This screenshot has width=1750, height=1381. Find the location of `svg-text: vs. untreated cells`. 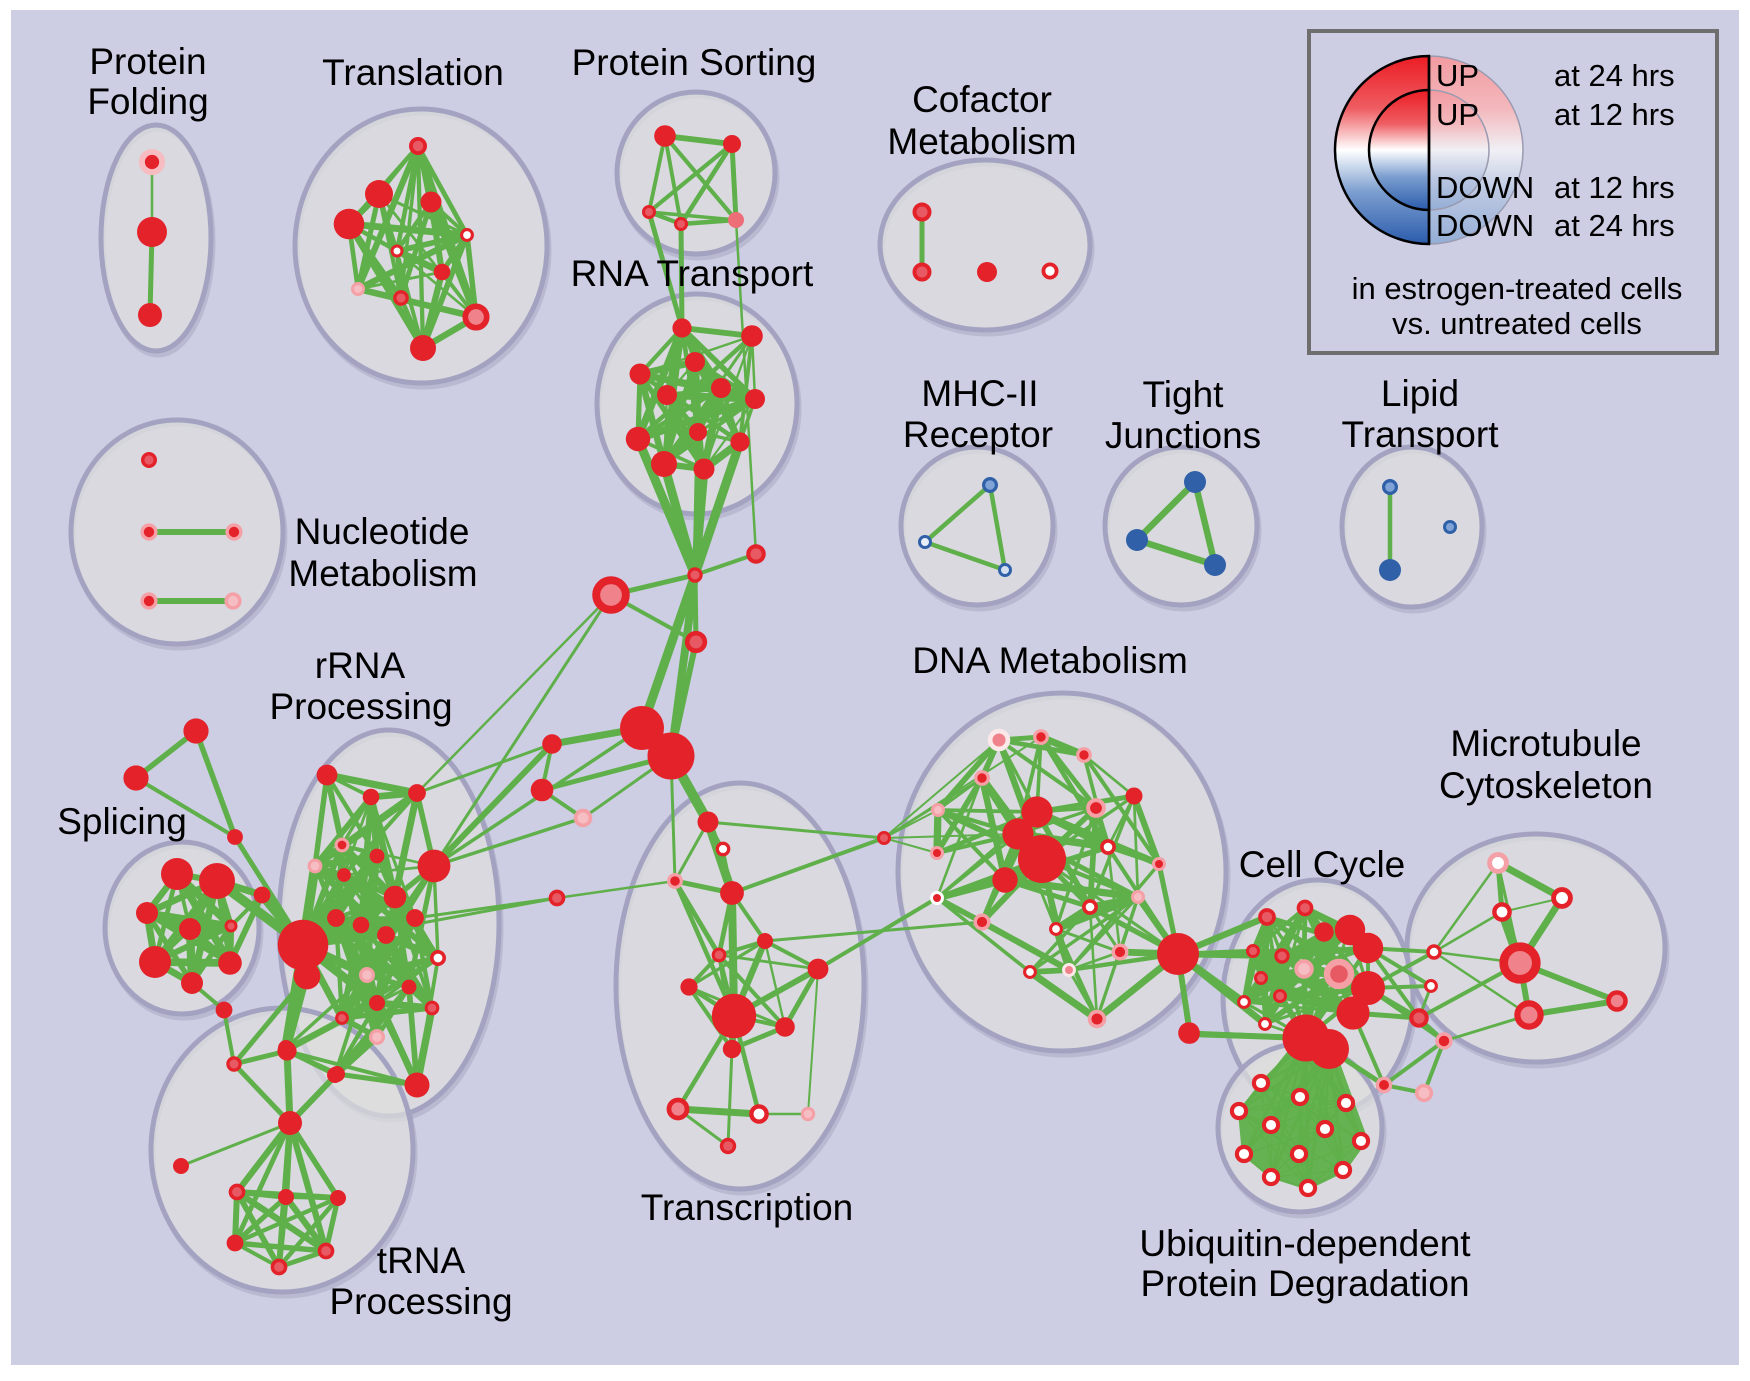

svg-text: vs. untreated cells is located at coordinates (1517, 323).